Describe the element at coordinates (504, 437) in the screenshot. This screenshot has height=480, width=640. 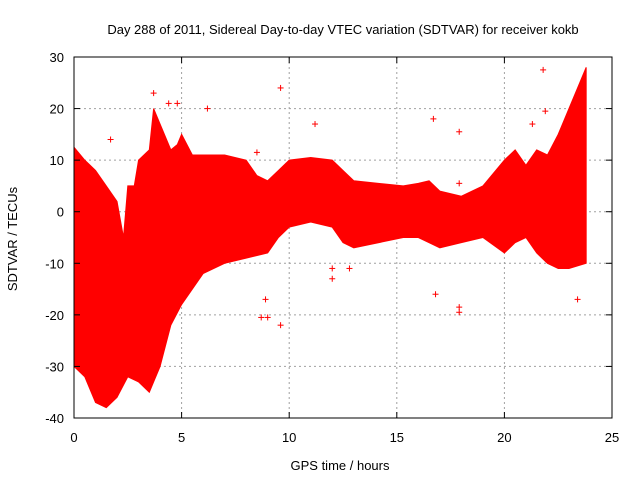
I see `x-tick-label: 20` at that location.